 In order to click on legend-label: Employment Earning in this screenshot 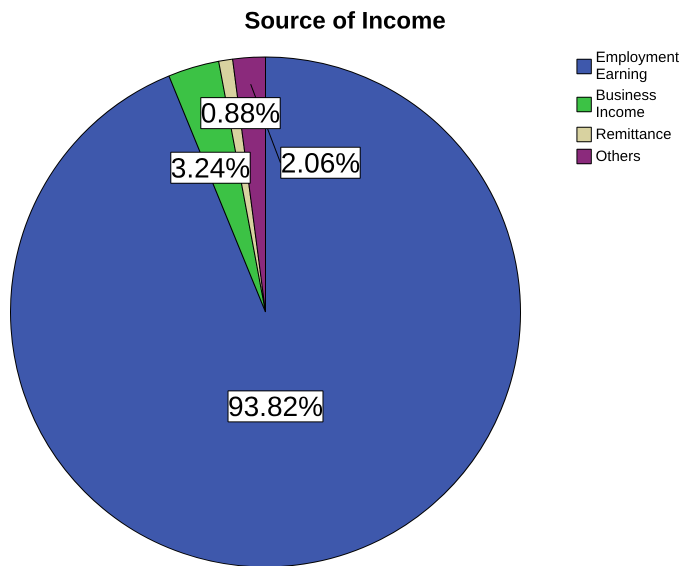, I will do `click(637, 66)`.